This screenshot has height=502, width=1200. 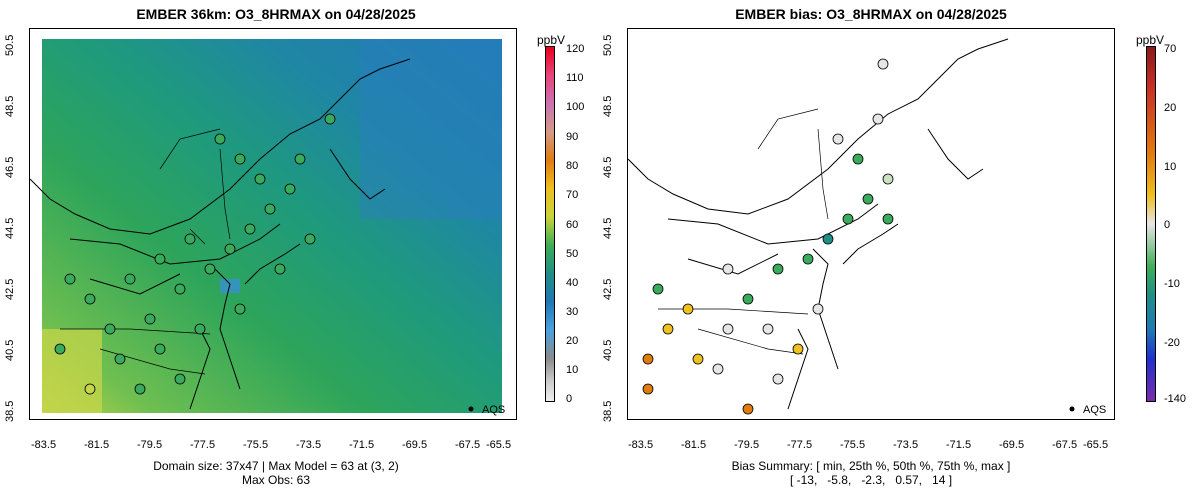 What do you see at coordinates (1151, 224) in the screenshot?
I see `right-colorbar-bar` at bounding box center [1151, 224].